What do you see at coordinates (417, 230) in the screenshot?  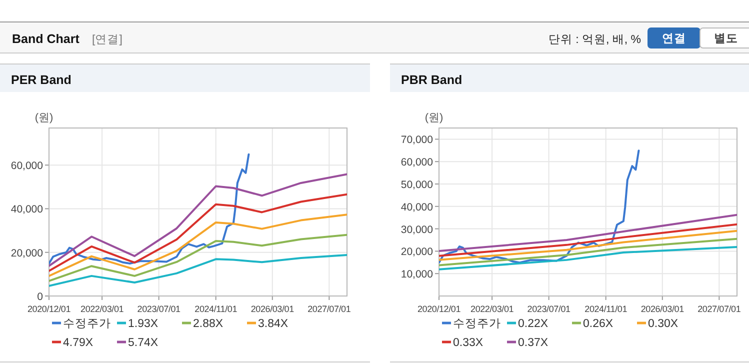 I see `y-tick-label: 30,000` at bounding box center [417, 230].